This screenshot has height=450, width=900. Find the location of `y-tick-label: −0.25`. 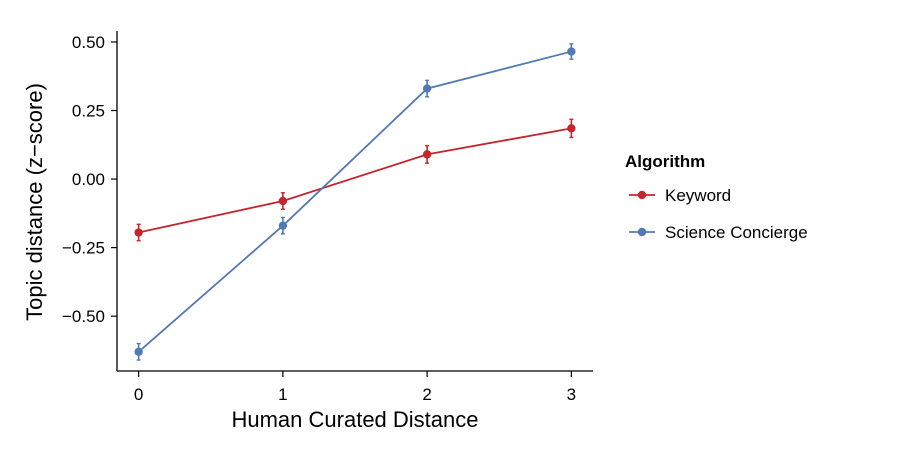

y-tick-label: −0.25 is located at coordinates (83, 248).